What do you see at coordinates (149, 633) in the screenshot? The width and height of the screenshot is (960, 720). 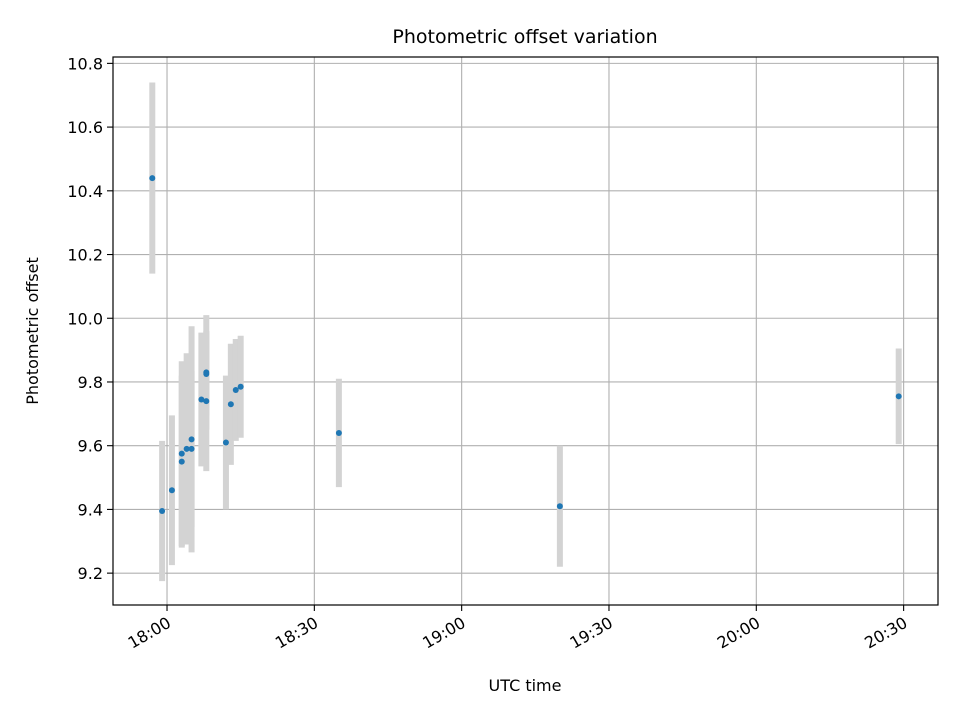 I see `x-tick-label: 18:00` at bounding box center [149, 633].